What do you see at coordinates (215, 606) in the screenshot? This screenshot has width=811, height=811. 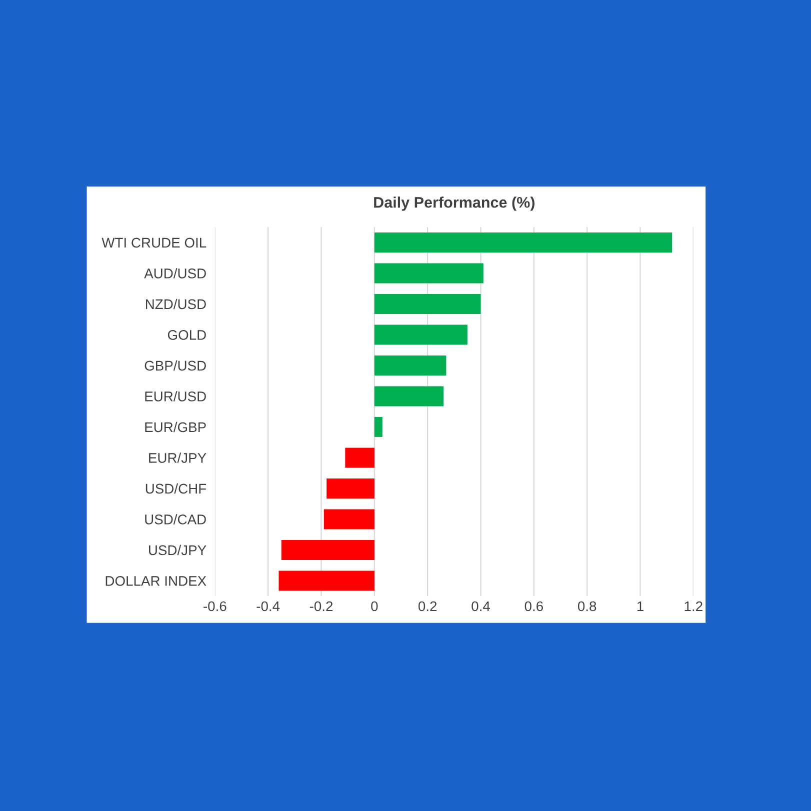 I see `x-tick-label: -0.6` at bounding box center [215, 606].